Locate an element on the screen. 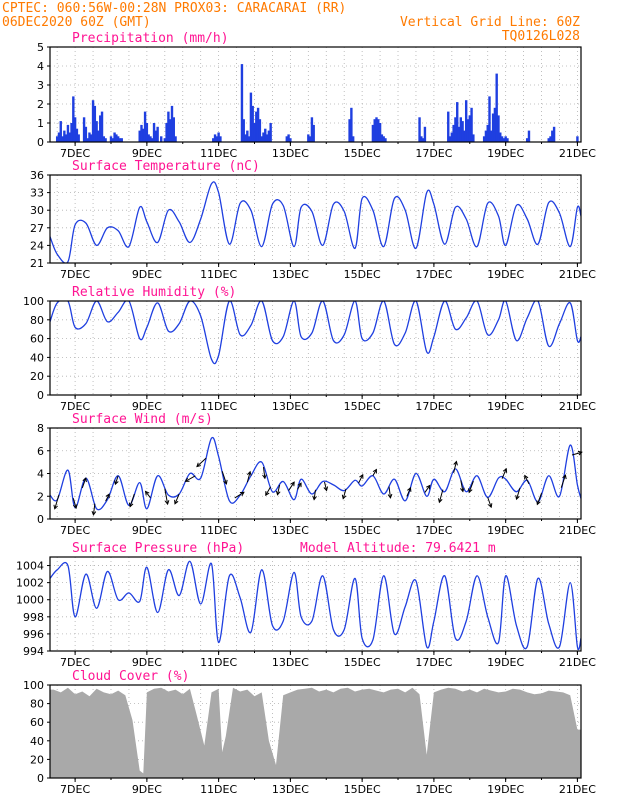  y-tick-label: 24 is located at coordinates (37, 245).